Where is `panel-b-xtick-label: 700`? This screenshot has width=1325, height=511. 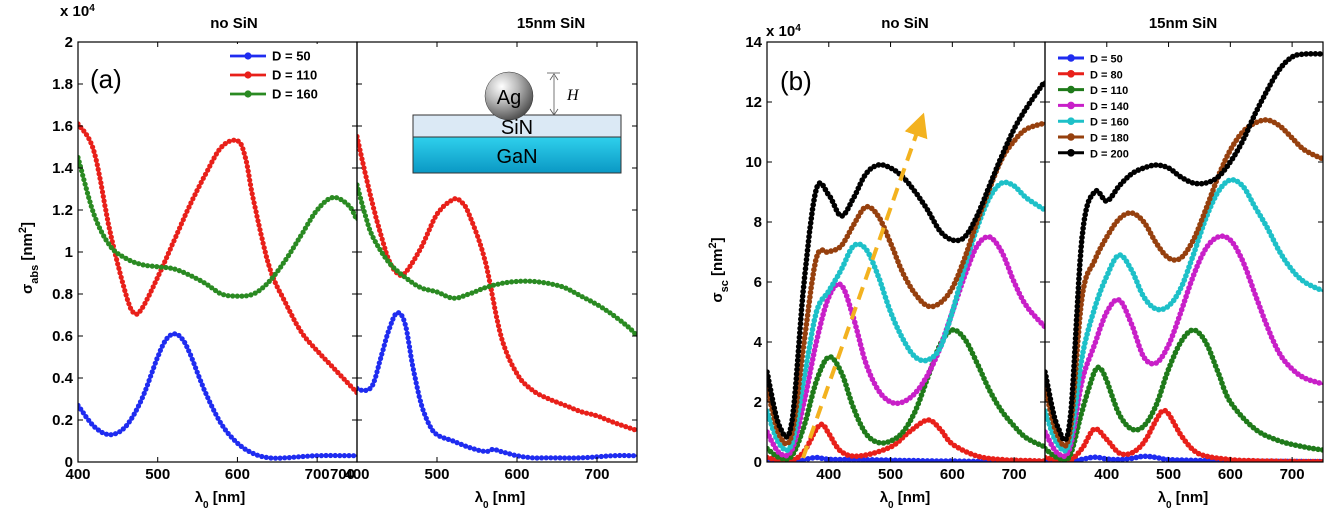 panel-b-xtick-label: 700 is located at coordinates (1014, 474).